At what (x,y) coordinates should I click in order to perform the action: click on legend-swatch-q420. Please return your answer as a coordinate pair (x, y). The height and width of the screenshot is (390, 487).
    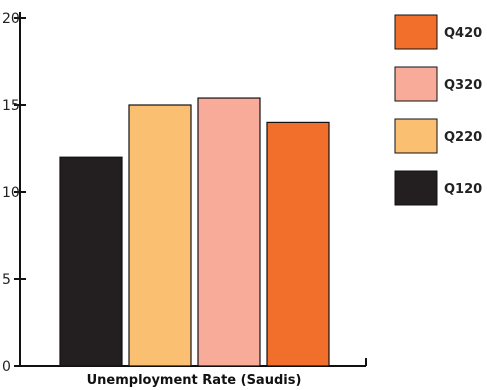
    Looking at the image, I should click on (416, 32).